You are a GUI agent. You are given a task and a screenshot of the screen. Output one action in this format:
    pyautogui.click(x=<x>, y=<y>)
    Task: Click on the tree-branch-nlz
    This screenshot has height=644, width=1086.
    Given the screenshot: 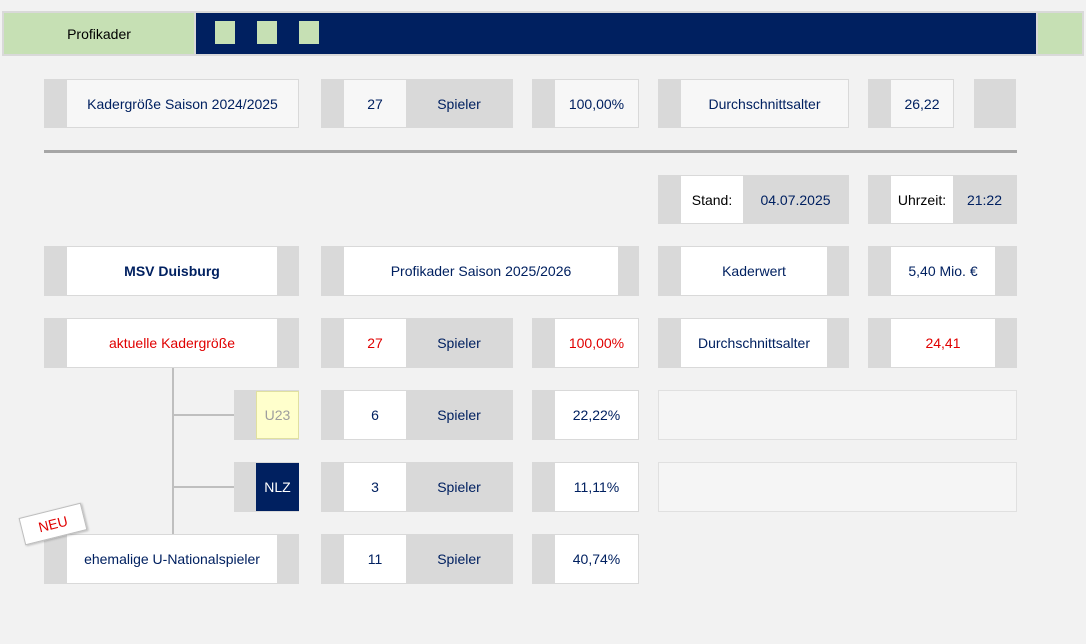 What is the action you would take?
    pyautogui.click(x=204, y=487)
    